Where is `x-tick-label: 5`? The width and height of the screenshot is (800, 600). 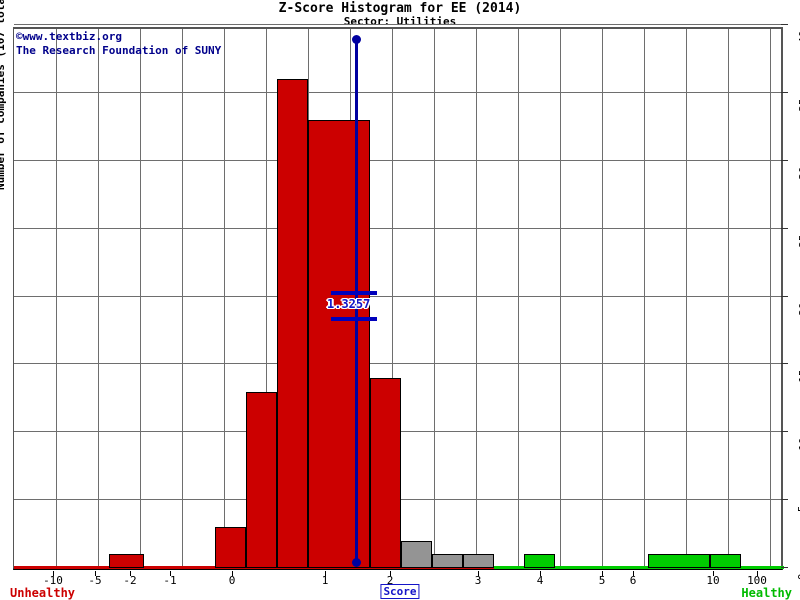
x-tick-label: 5 is located at coordinates (602, 580).